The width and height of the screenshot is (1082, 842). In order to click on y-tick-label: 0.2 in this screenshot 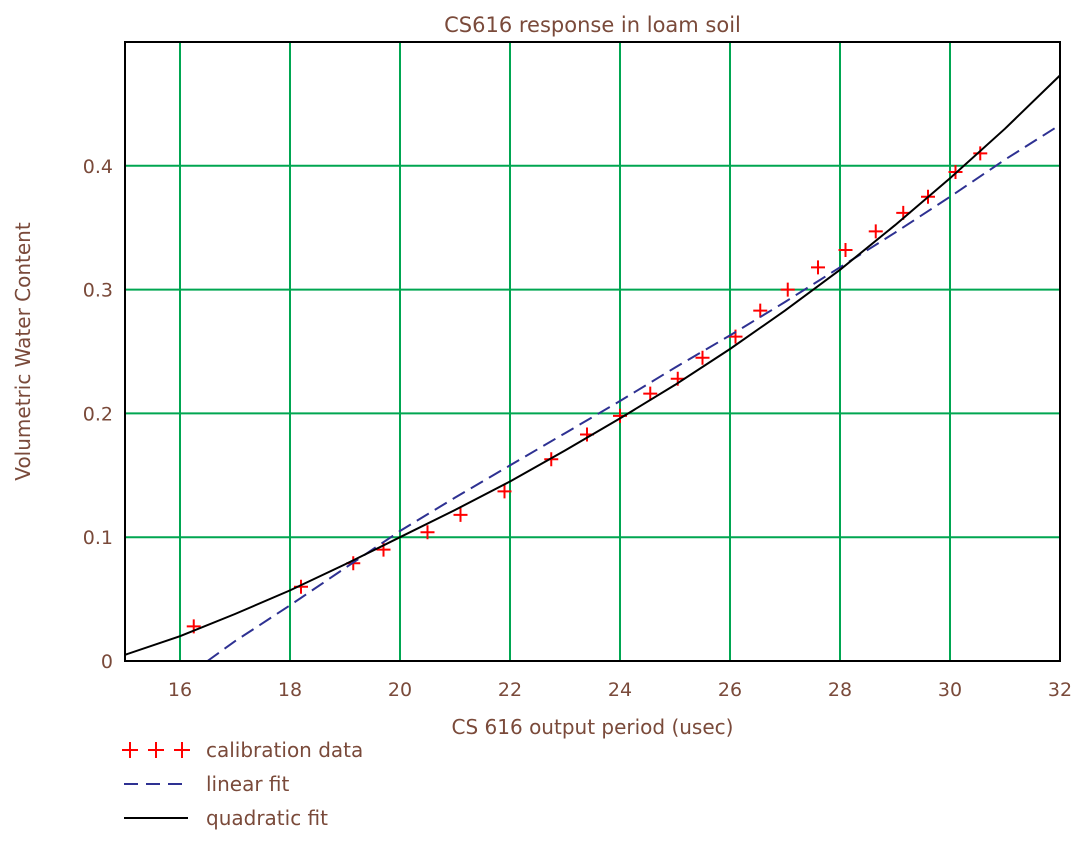, I will do `click(98, 414)`.